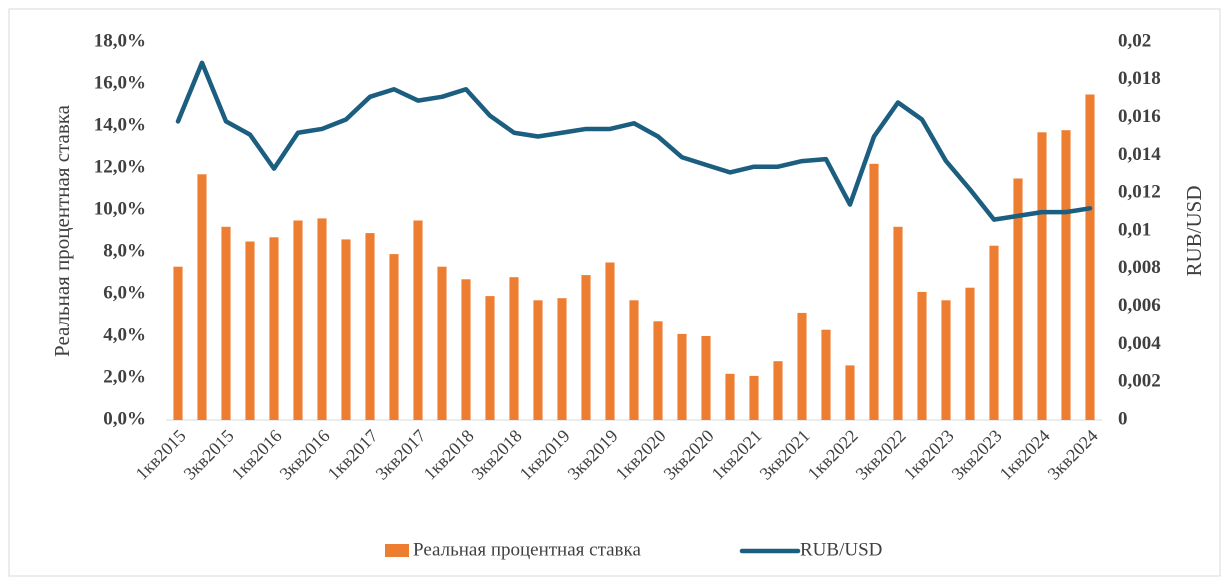 This screenshot has height=581, width=1229. What do you see at coordinates (1123, 418) in the screenshot?
I see `y2-tick-label: 0` at bounding box center [1123, 418].